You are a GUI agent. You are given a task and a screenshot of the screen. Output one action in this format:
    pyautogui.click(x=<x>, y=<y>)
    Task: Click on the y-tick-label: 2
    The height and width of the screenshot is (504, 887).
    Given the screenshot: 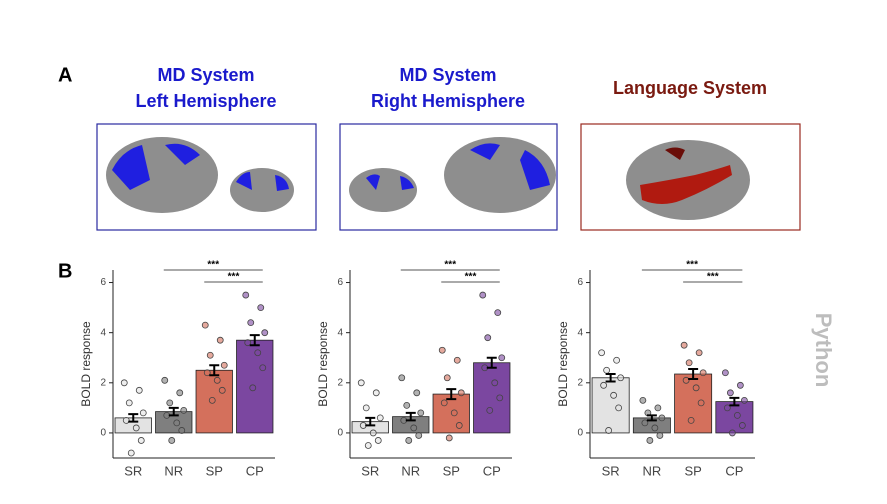 What is the action you would take?
    pyautogui.click(x=580, y=382)
    